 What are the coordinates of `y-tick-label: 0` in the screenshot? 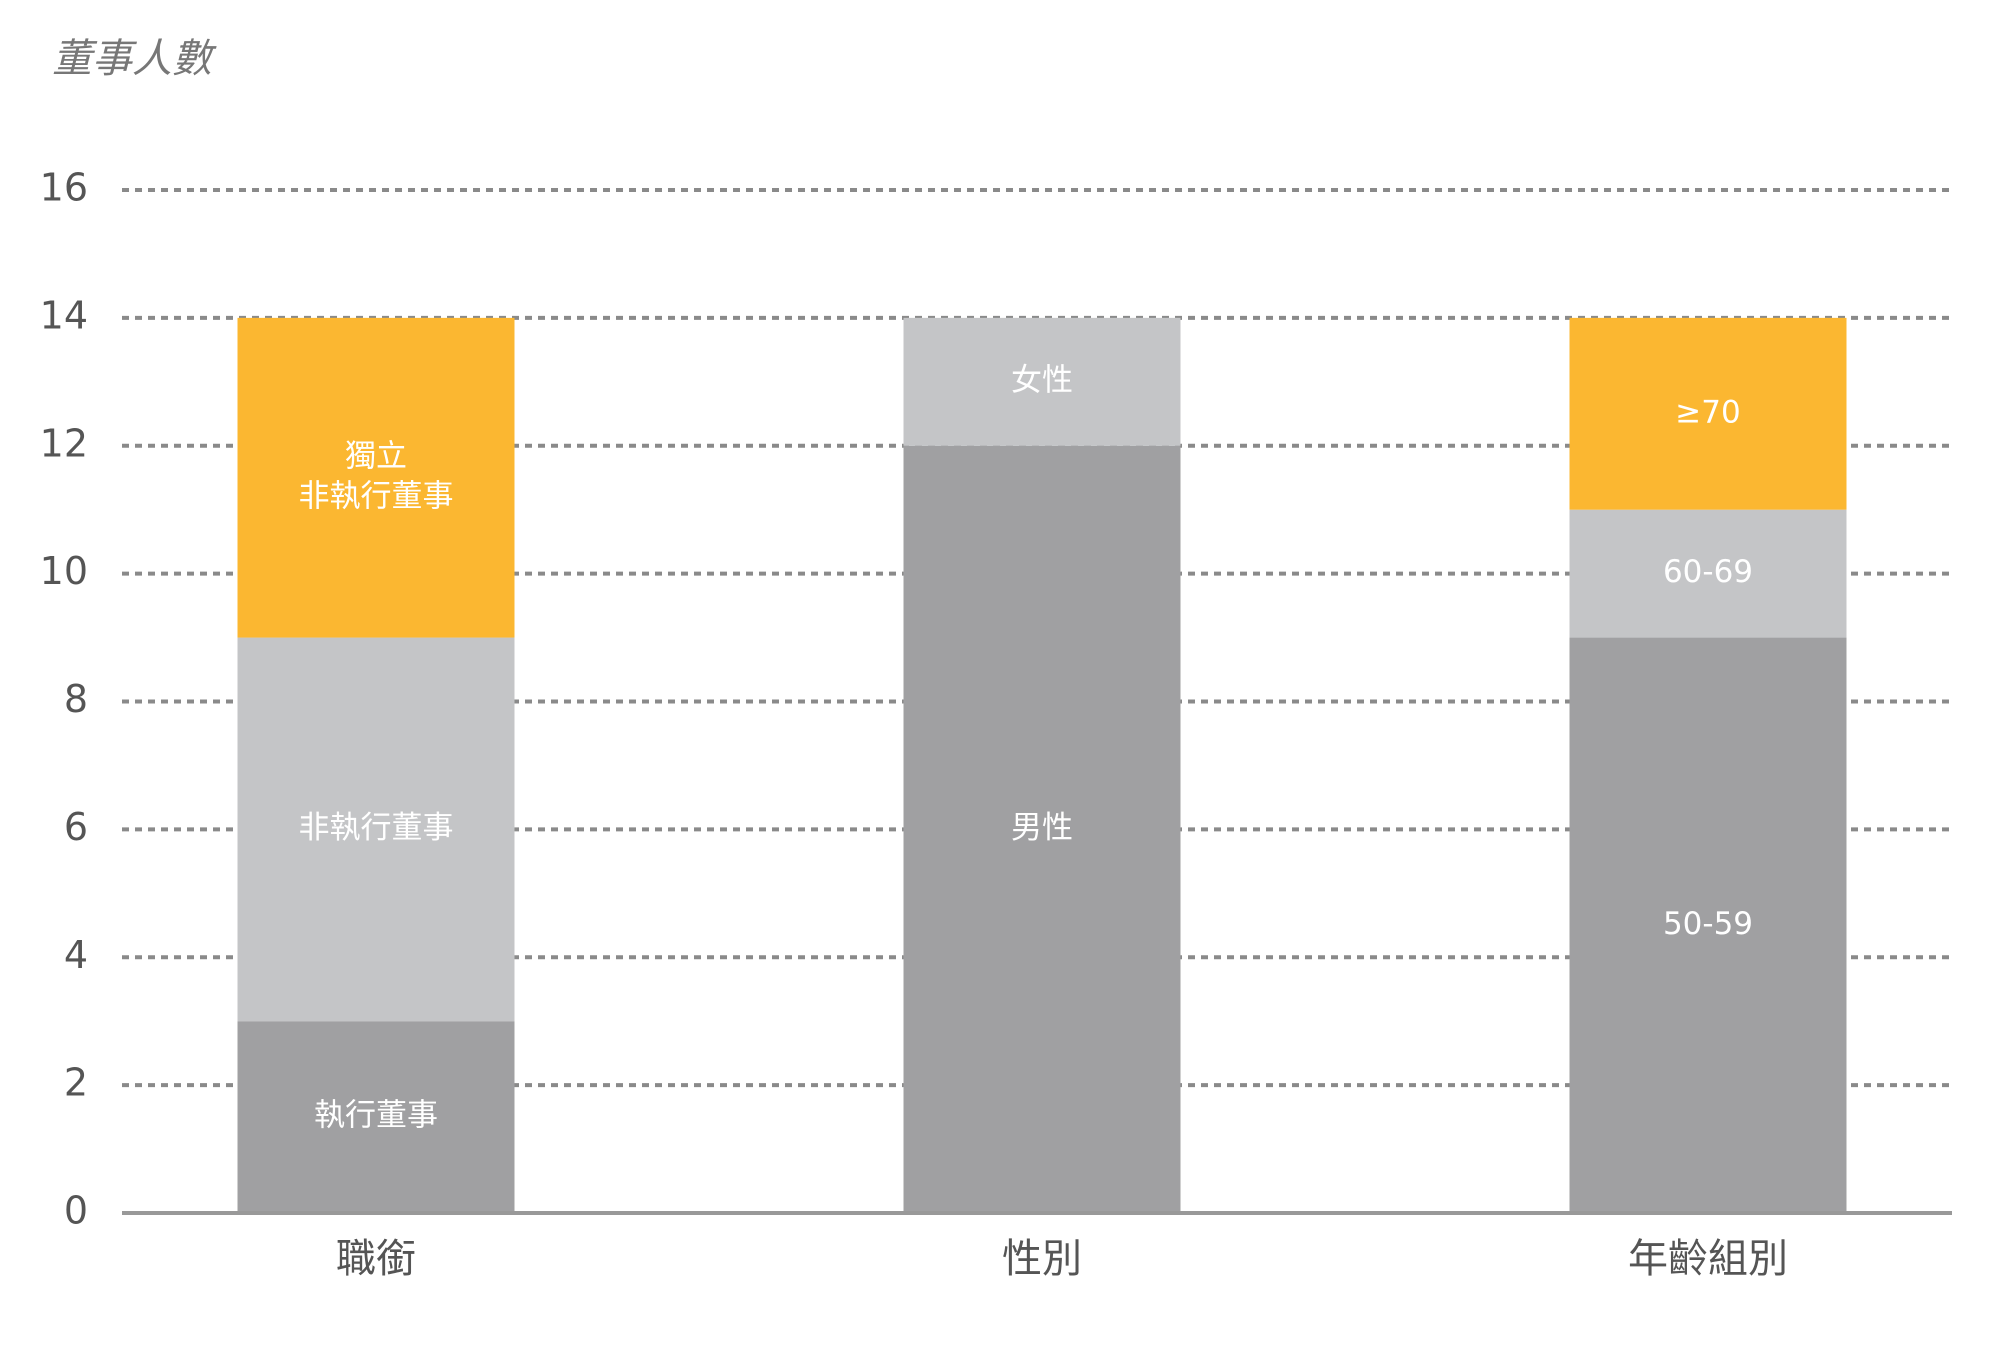 It's located at (76, 1211).